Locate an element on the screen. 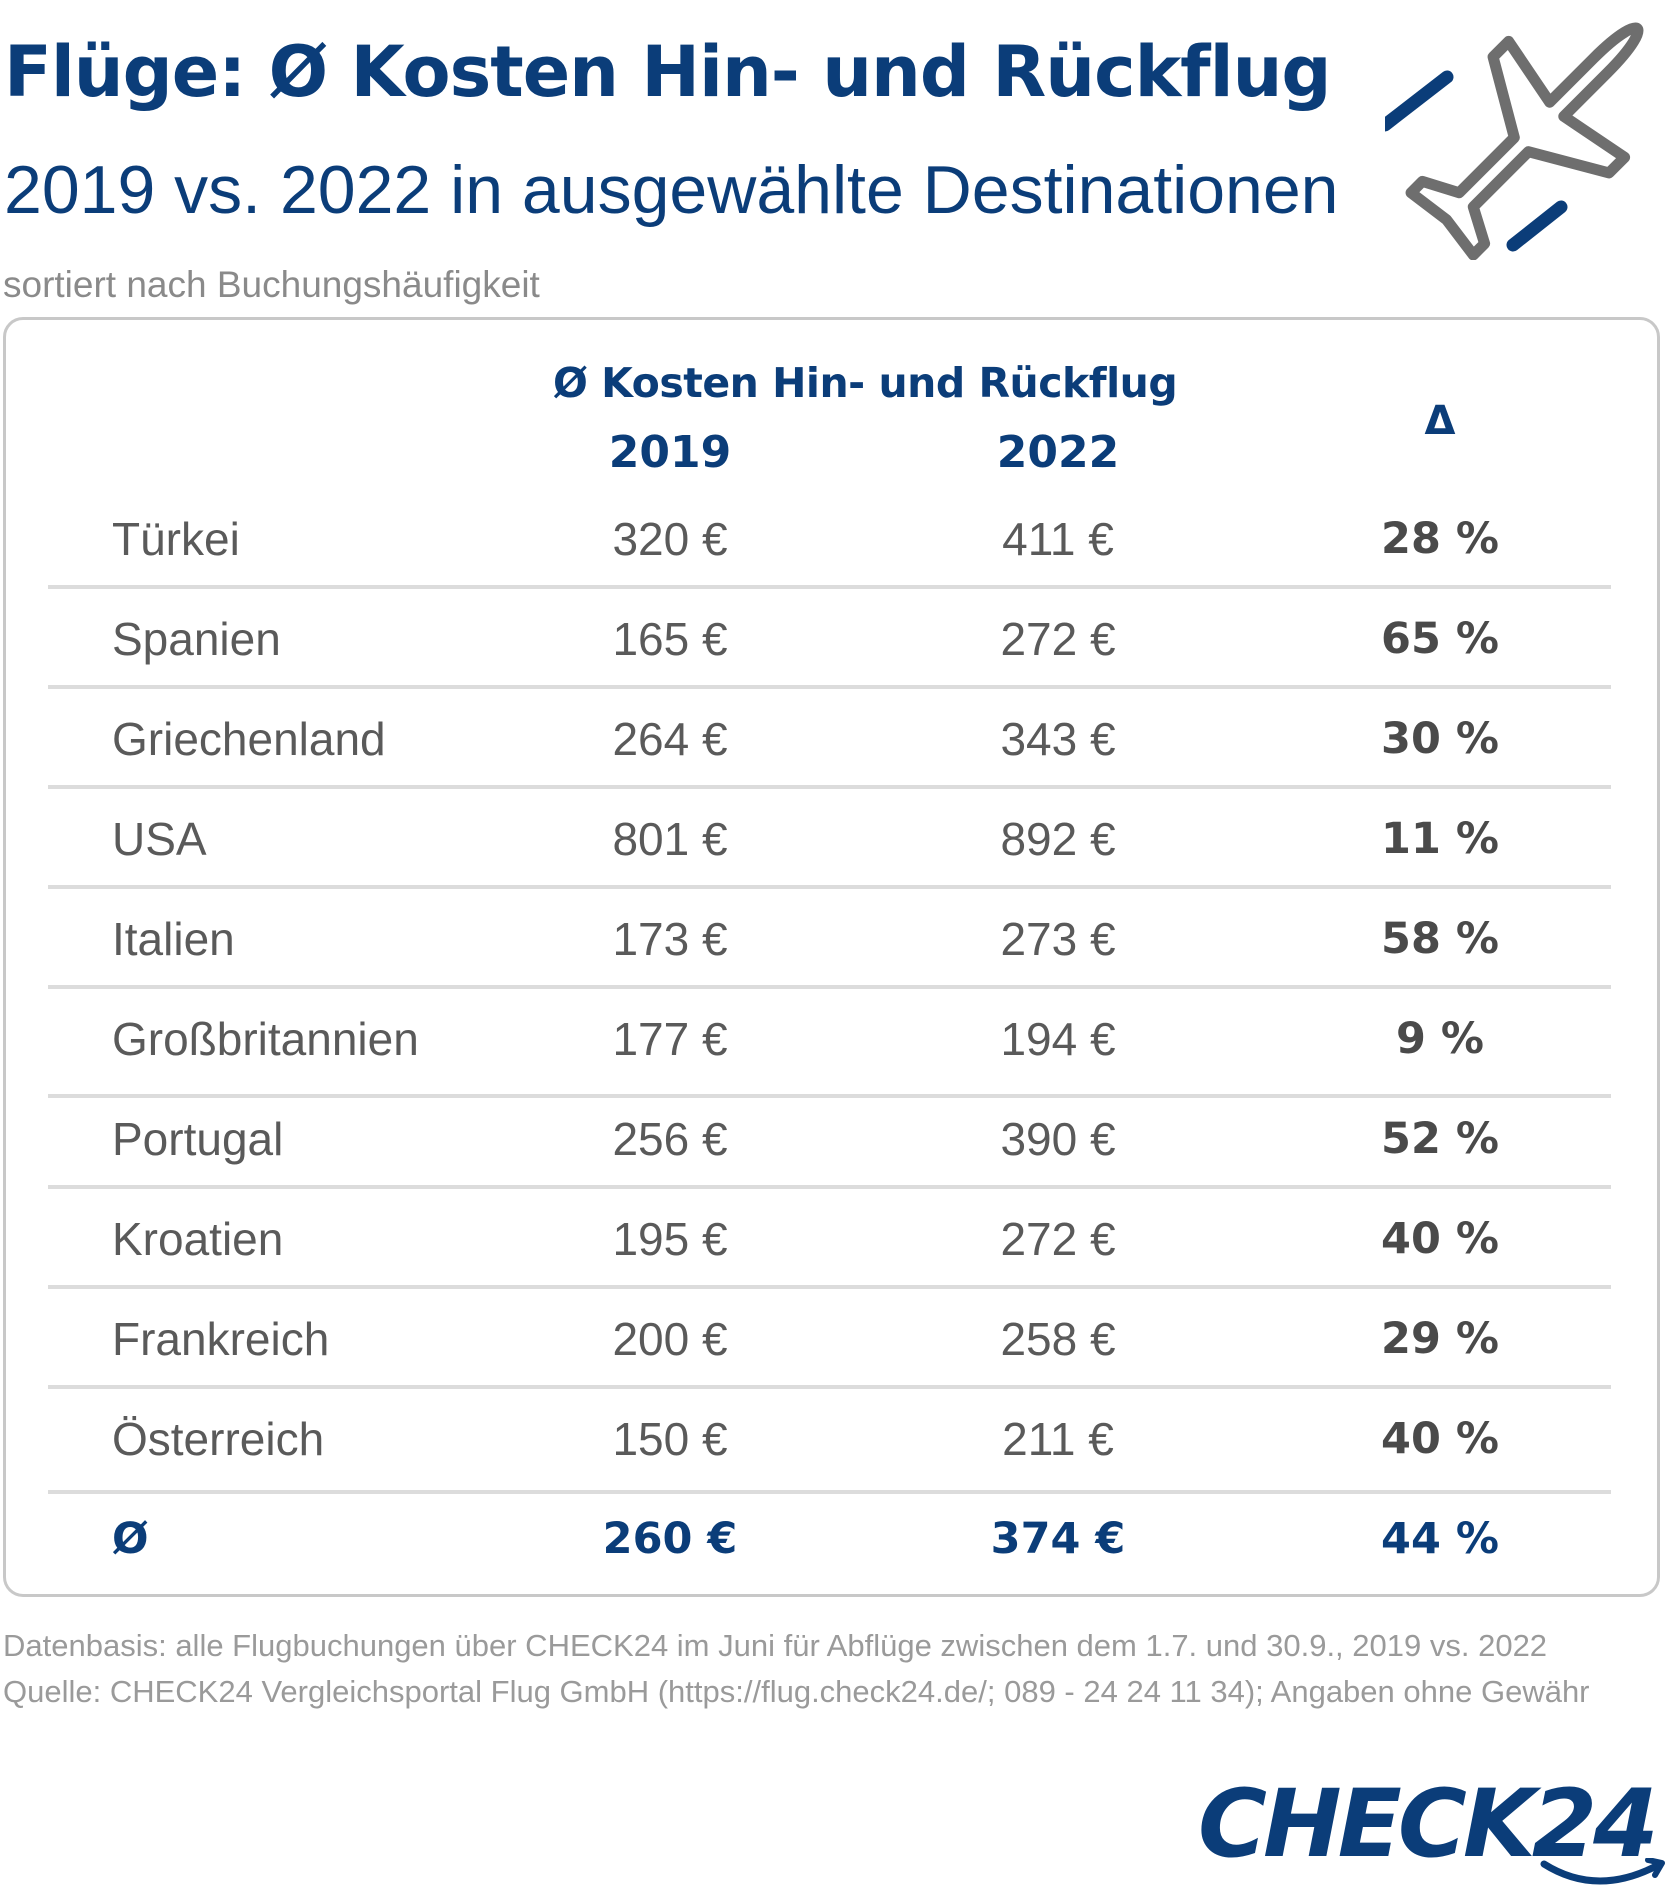 The height and width of the screenshot is (1893, 1667). delta-cell: 11 % is located at coordinates (1440, 839).